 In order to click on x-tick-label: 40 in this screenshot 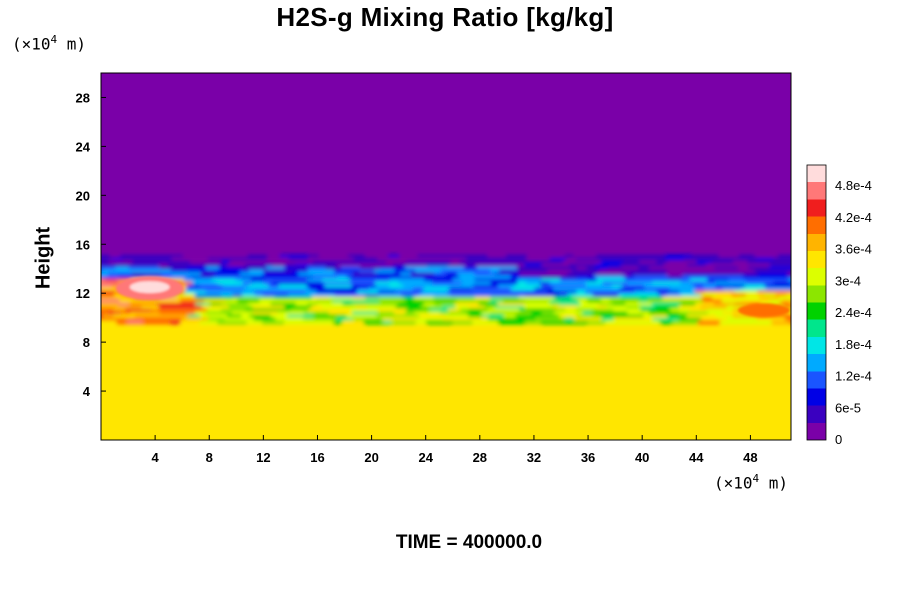, I will do `click(642, 457)`.